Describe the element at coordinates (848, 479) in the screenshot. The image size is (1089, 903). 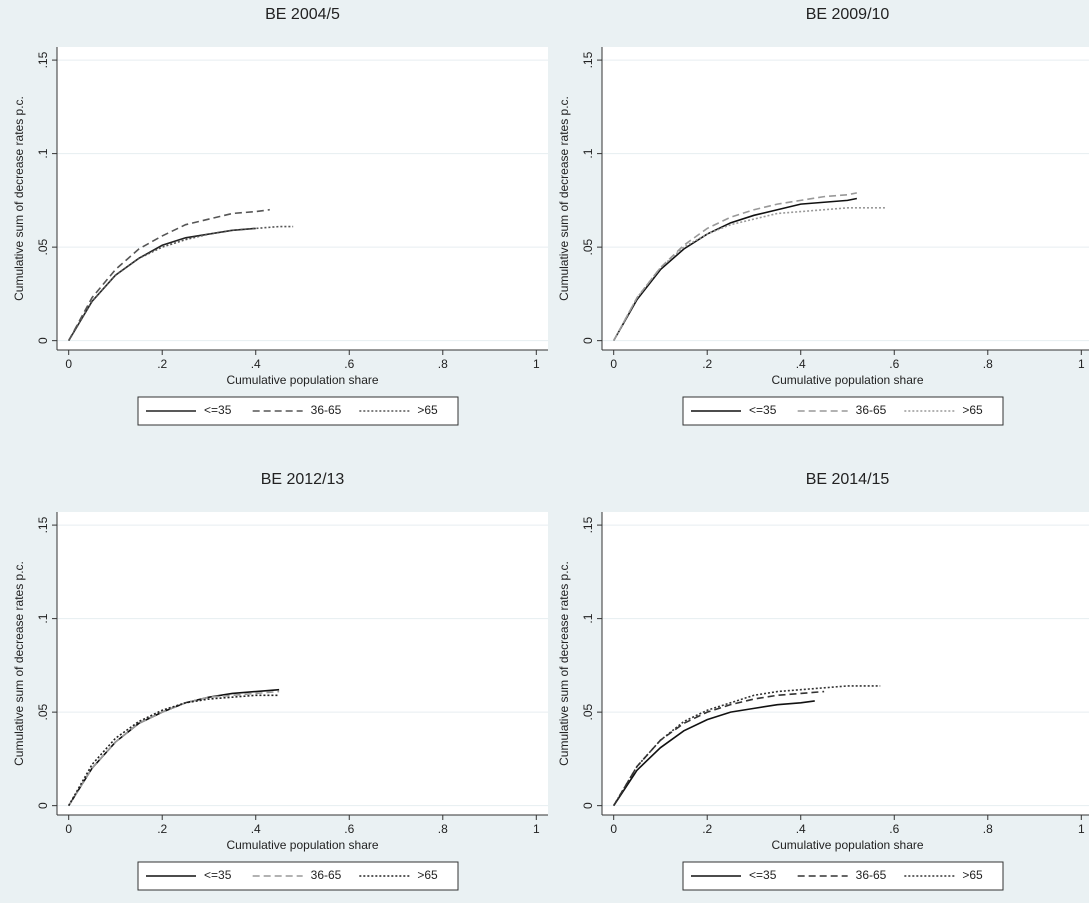
I see `chart-title: BE 2014/15` at that location.